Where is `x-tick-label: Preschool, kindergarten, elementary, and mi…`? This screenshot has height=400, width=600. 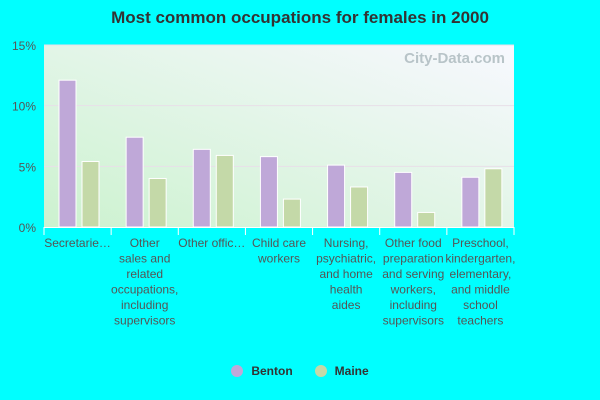 x-tick-label: Preschool, kindergarten, elementary, and mi… is located at coordinates (480, 282).